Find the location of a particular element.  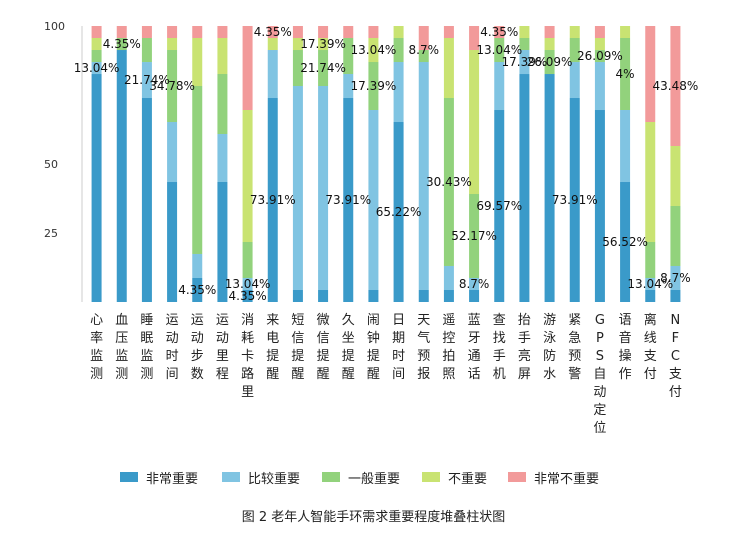

x-category-label: 心率监测 is located at coordinates (96, 347).